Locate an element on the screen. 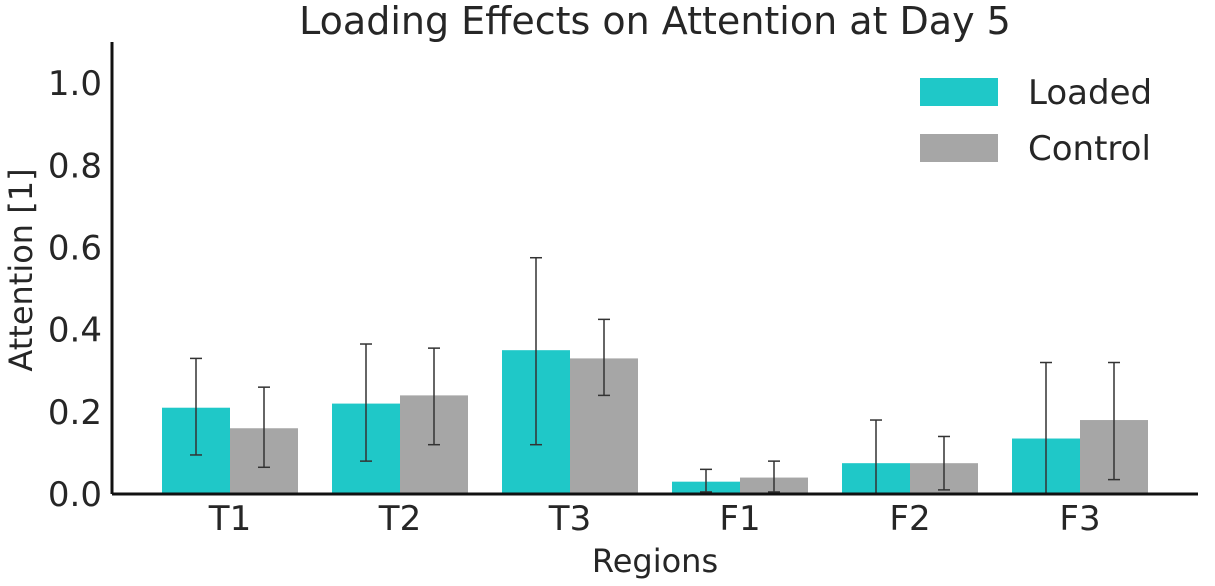 This screenshot has height=586, width=1215. x-axis-label: Regions is located at coordinates (655, 561).